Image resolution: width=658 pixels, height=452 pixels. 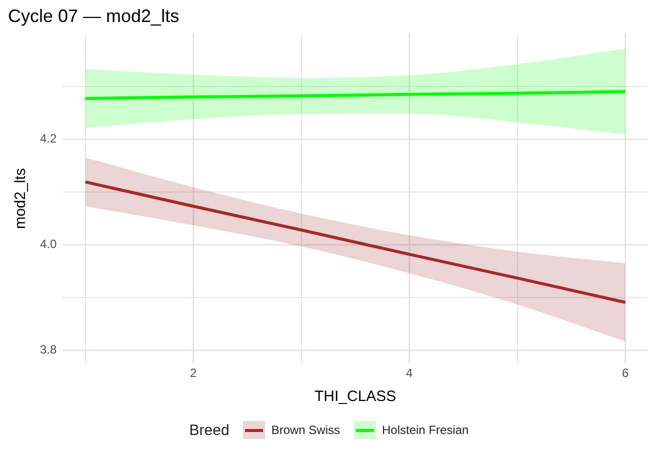 I want to click on legend-title: Breed, so click(x=209, y=430).